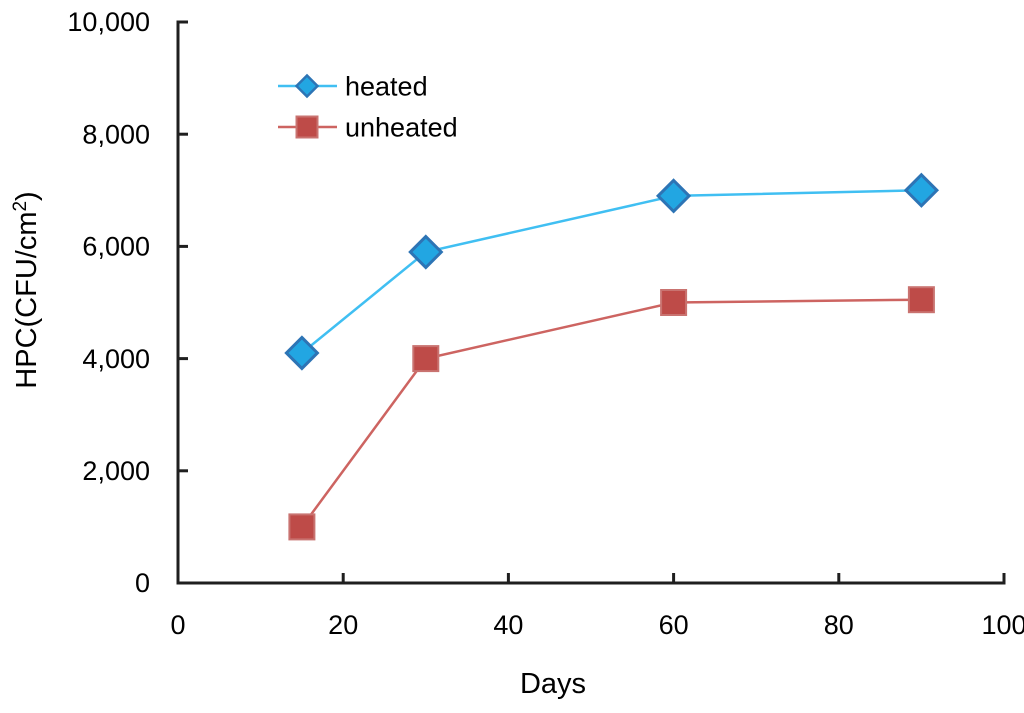  Describe the element at coordinates (116, 247) in the screenshot. I see `y-tick-label: 6,000` at that location.